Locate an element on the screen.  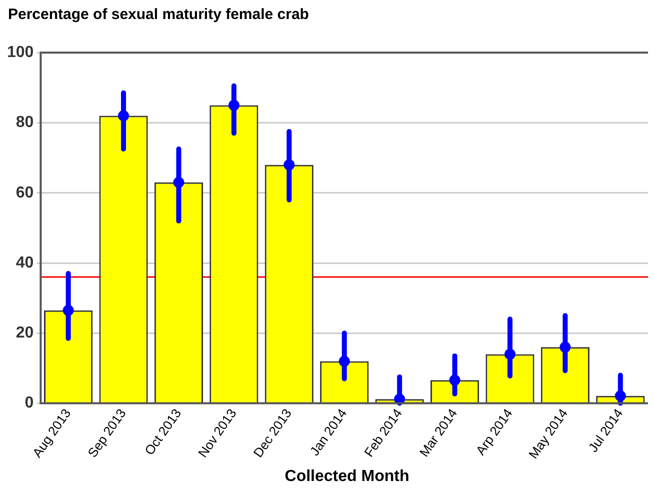
y-tick-label: 80 is located at coordinates (25, 123).